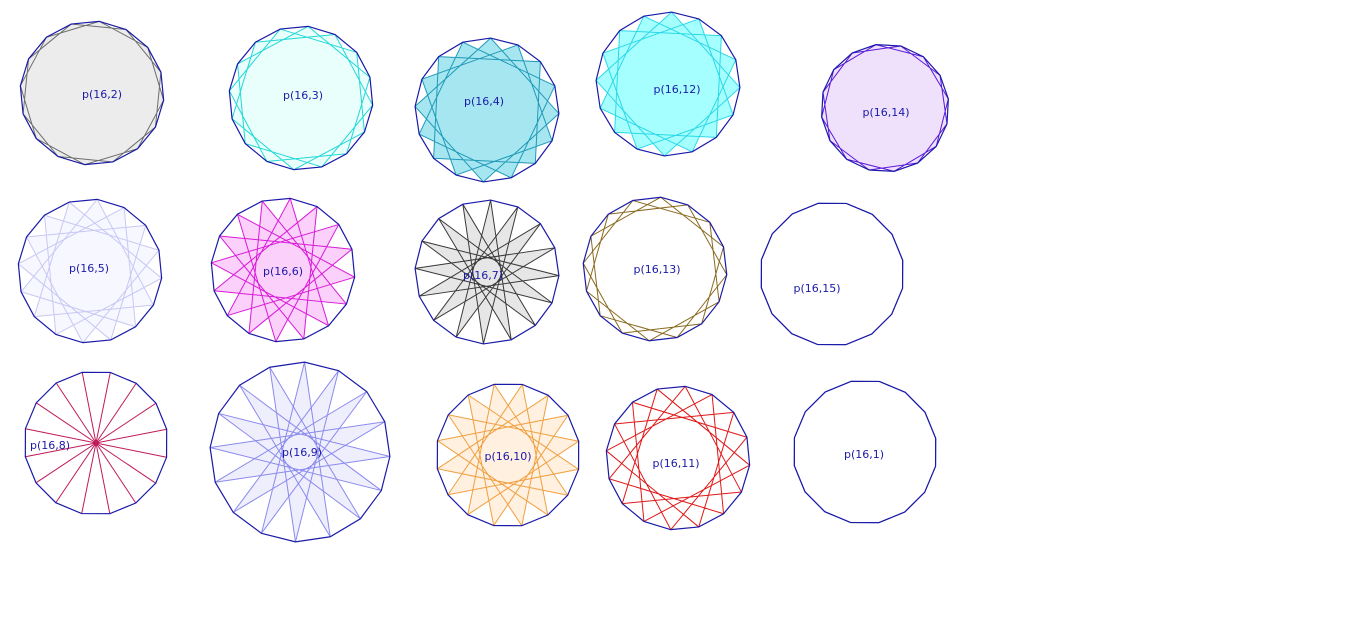  I want to click on star-polygon-16-2: p(16,2), so click(92, 93).